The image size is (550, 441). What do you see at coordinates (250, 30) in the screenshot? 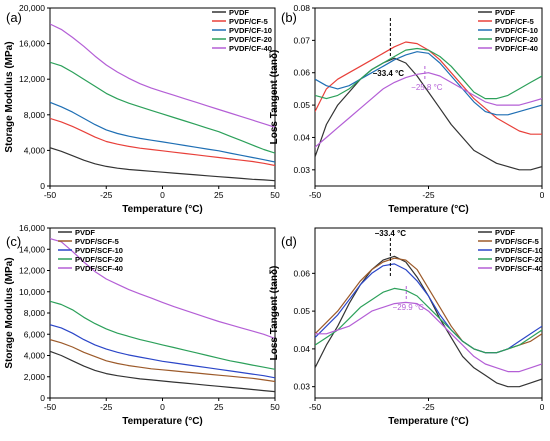
I see `legend-label: PVDF/CF-10` at bounding box center [250, 30].